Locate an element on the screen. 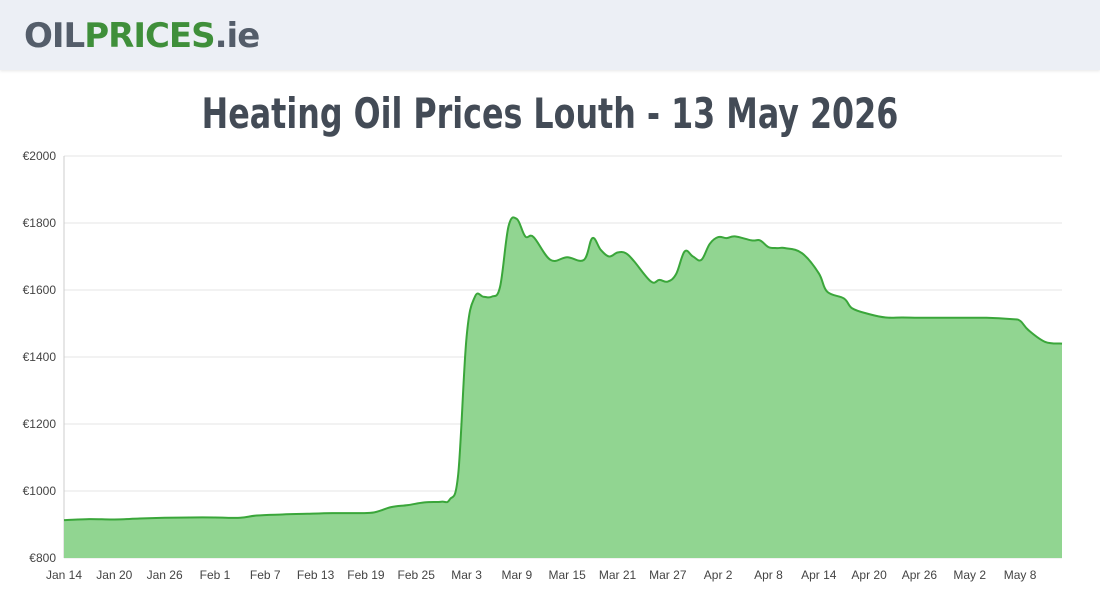  y-tick-label: €1800 is located at coordinates (40, 223).